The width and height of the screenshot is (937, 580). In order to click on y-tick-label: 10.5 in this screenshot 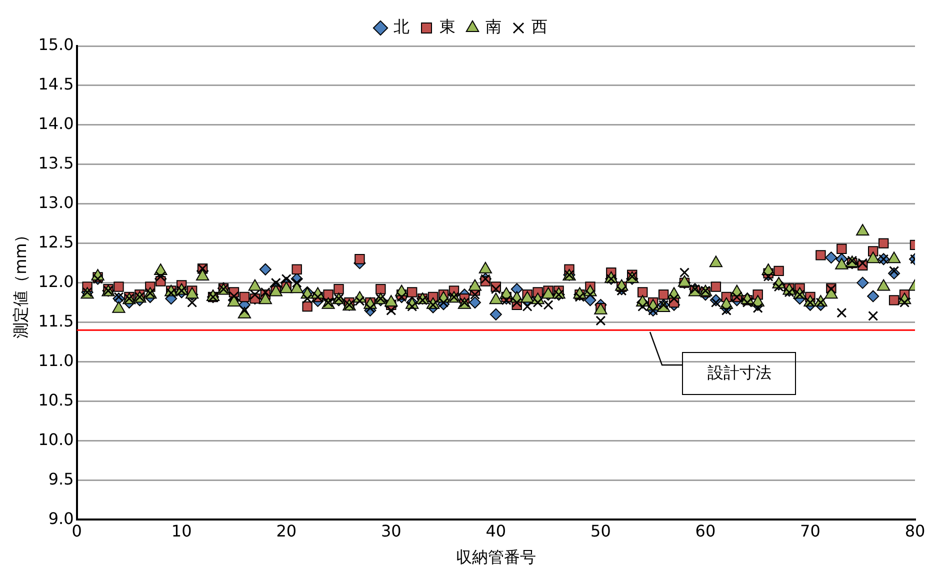, I will do `click(56, 400)`.